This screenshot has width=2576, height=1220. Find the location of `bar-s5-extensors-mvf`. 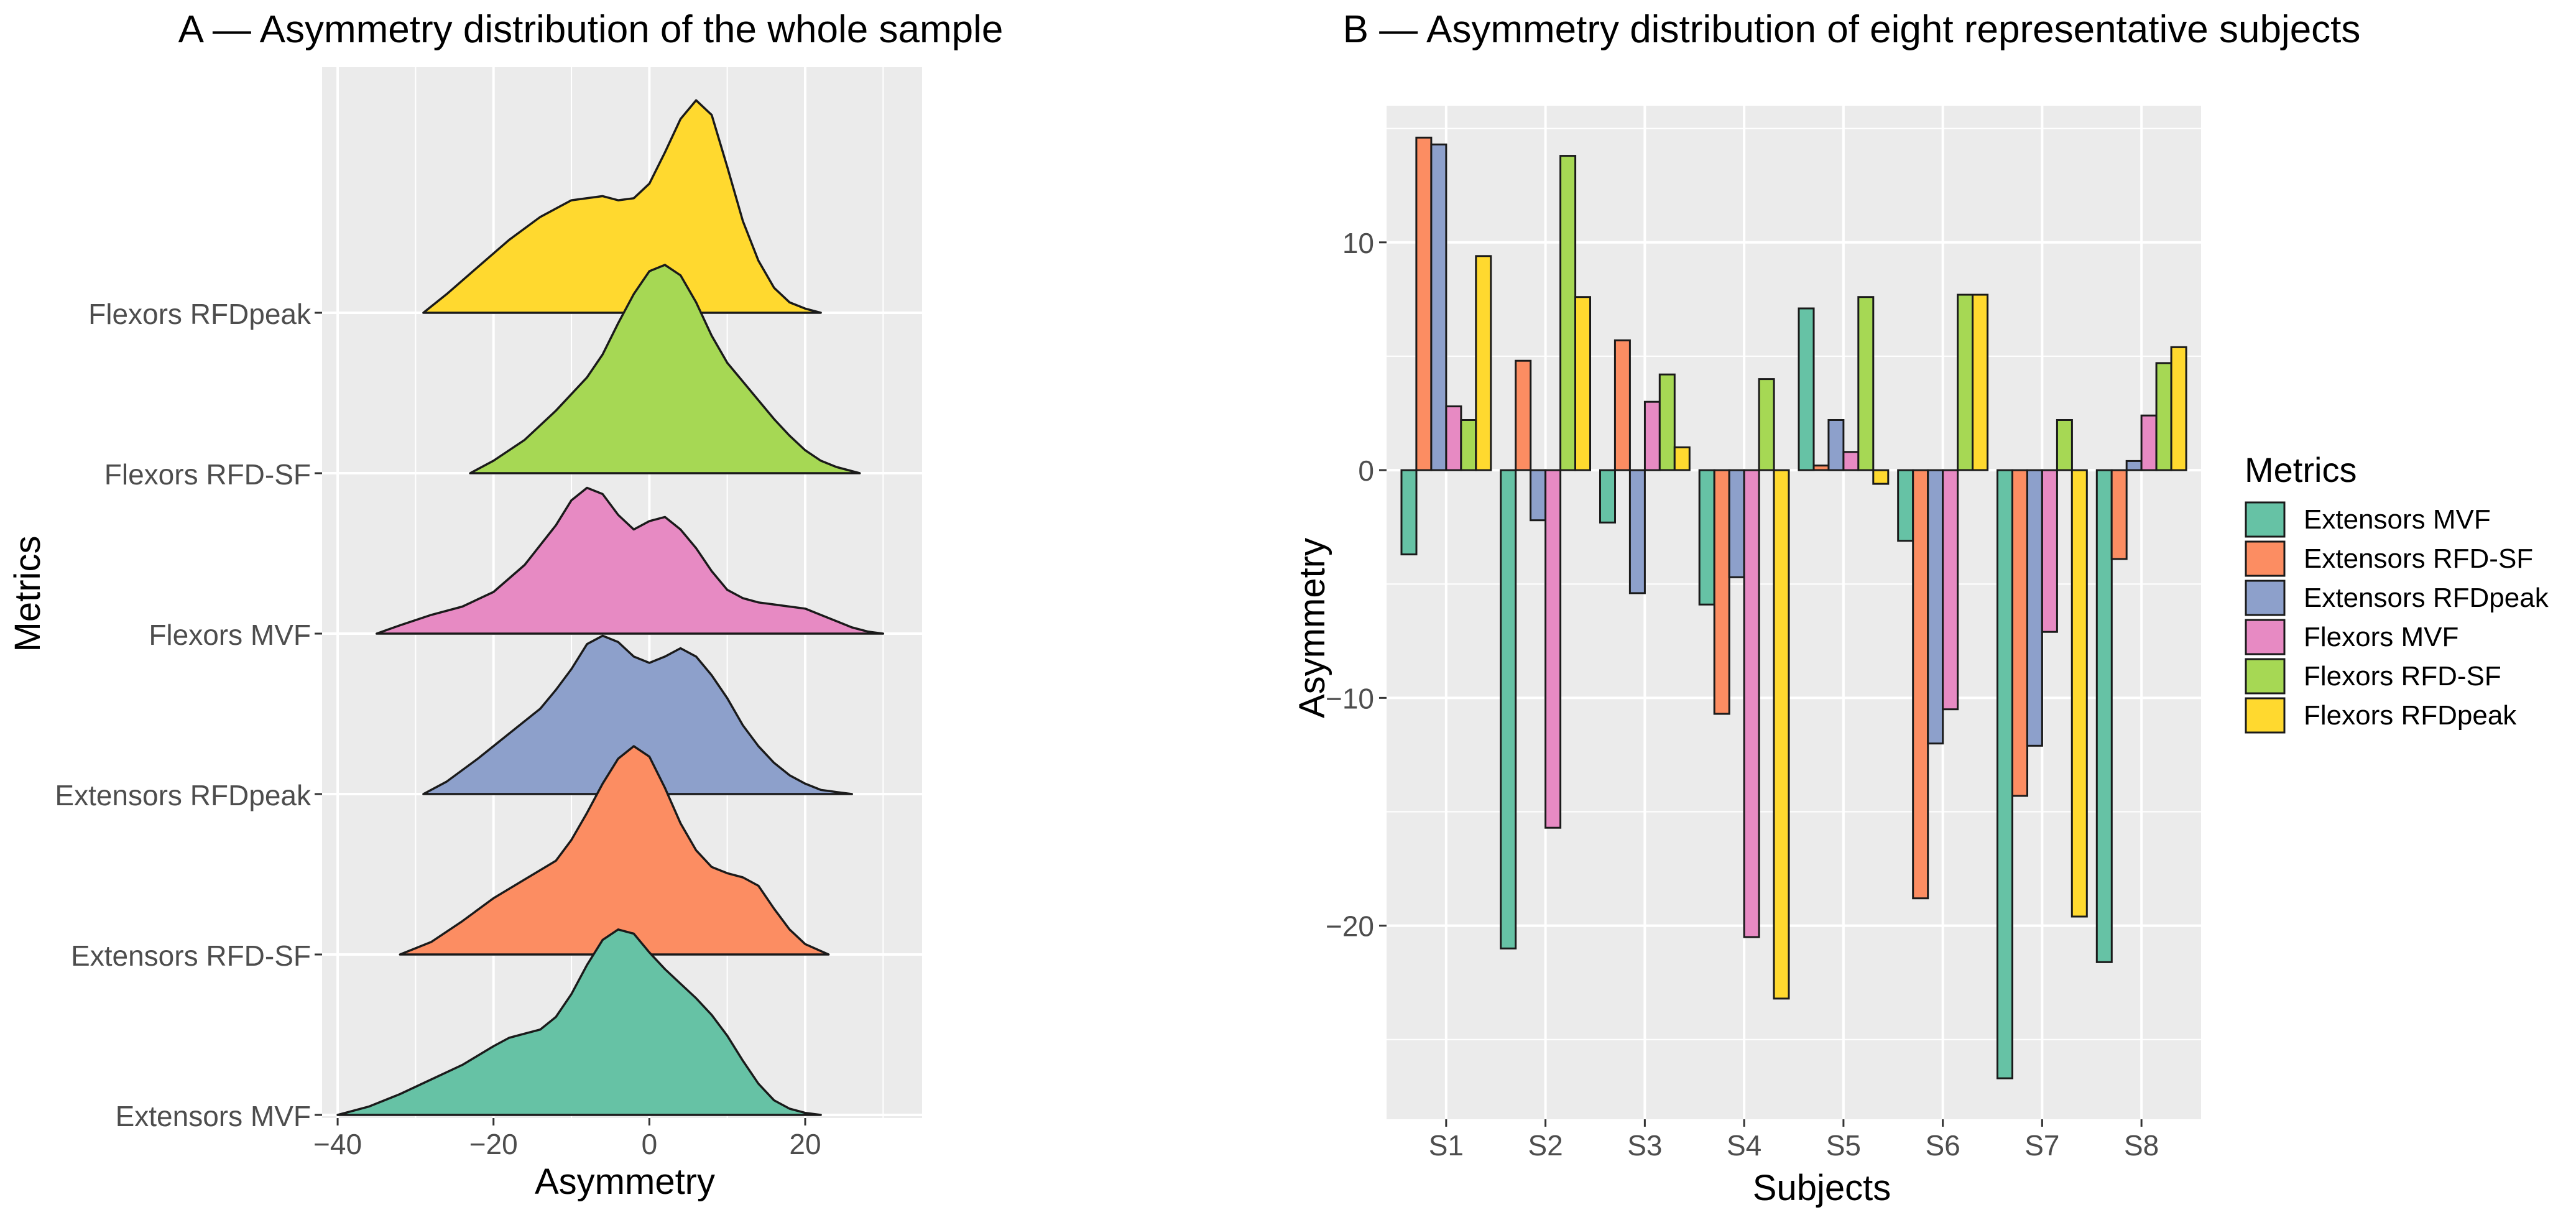

bar-s5-extensors-mvf is located at coordinates (1806, 389).